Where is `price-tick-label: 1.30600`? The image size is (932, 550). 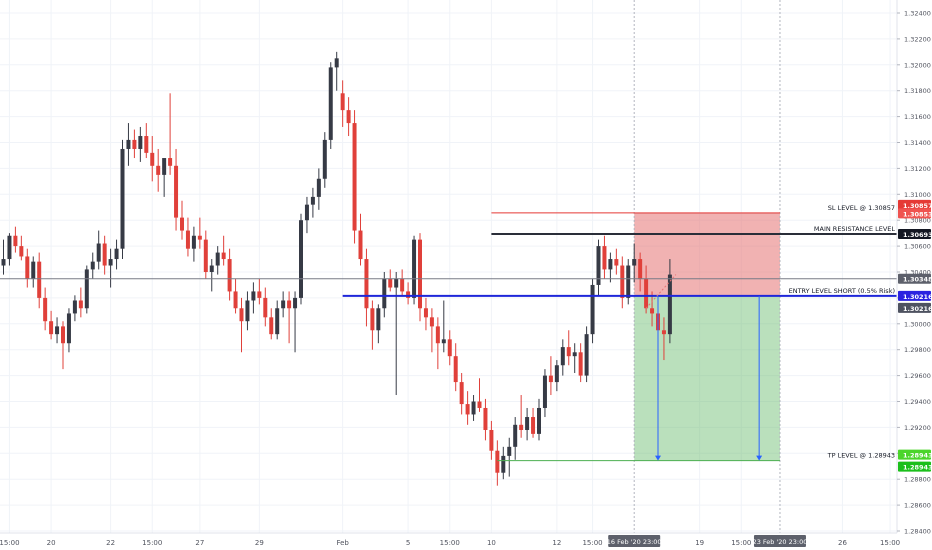
price-tick-label: 1.30600 is located at coordinates (917, 247).